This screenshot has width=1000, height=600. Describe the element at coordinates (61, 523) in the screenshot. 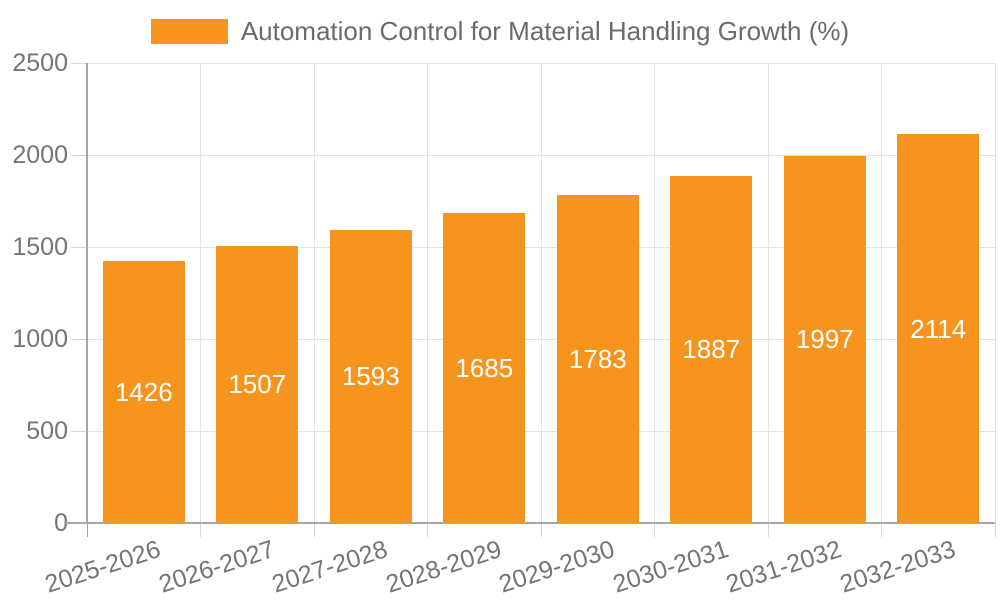

I see `y-tick-label: 0` at that location.